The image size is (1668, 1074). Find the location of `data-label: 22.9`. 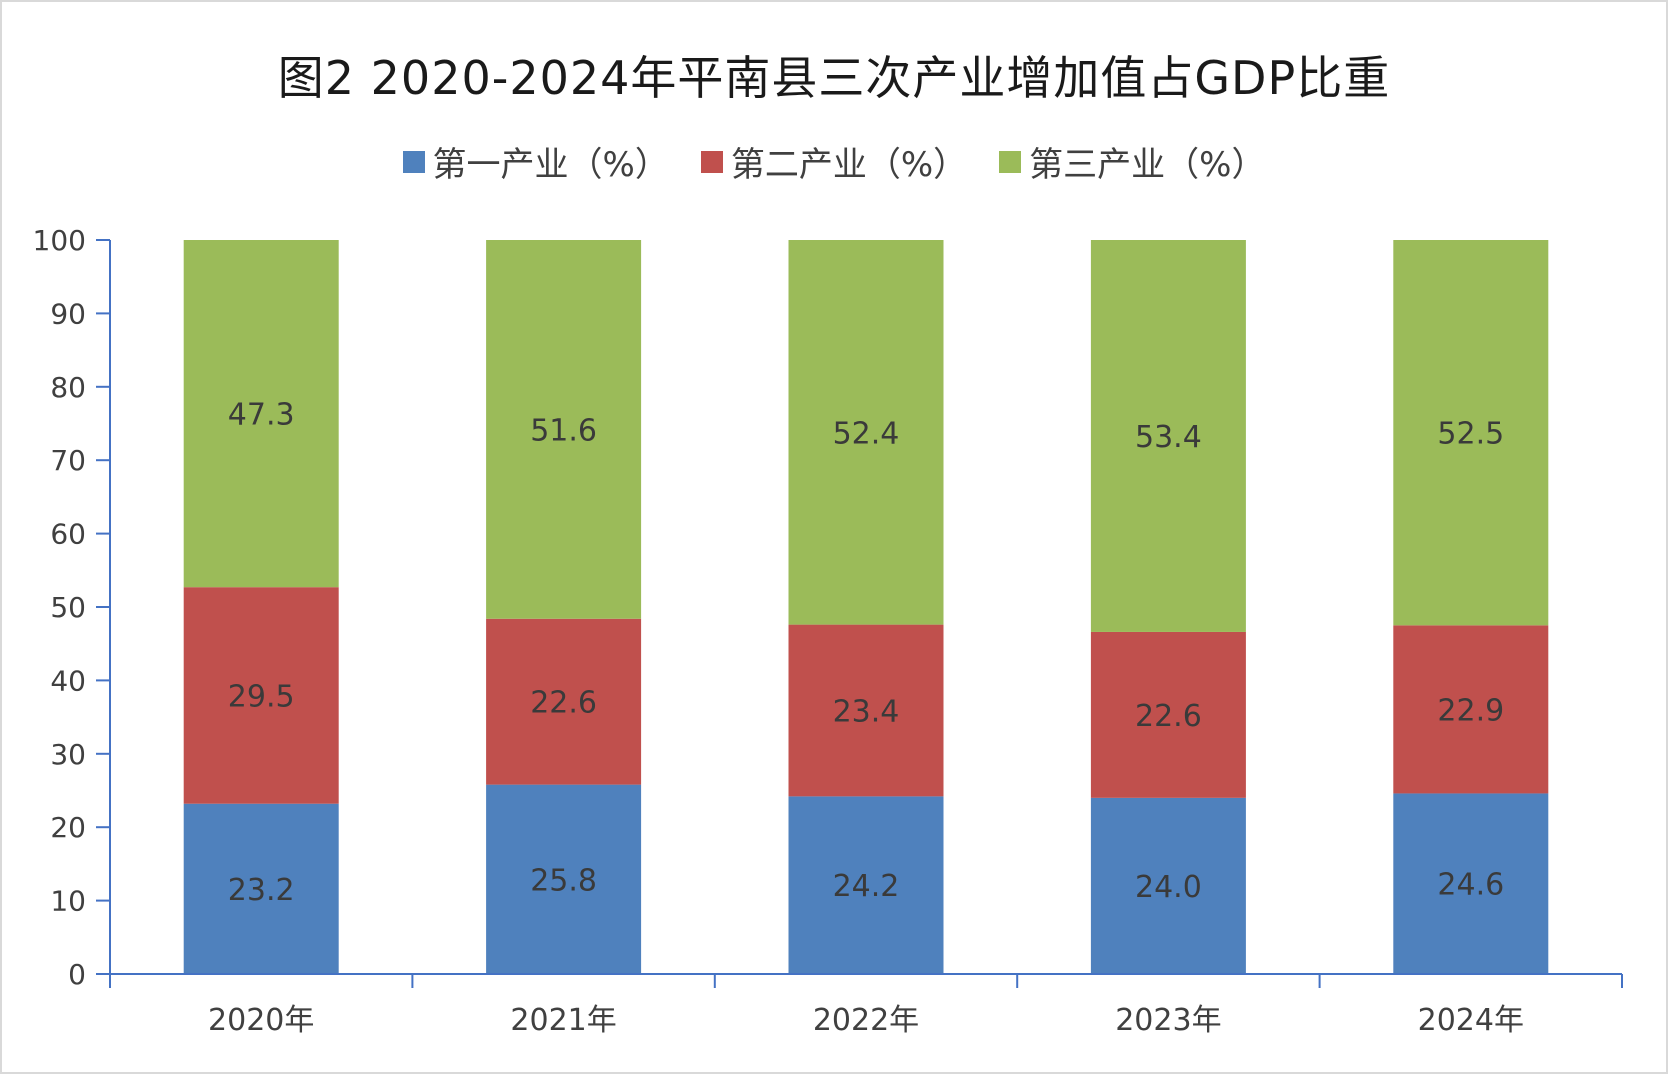

data-label: 22.9 is located at coordinates (1470, 710).